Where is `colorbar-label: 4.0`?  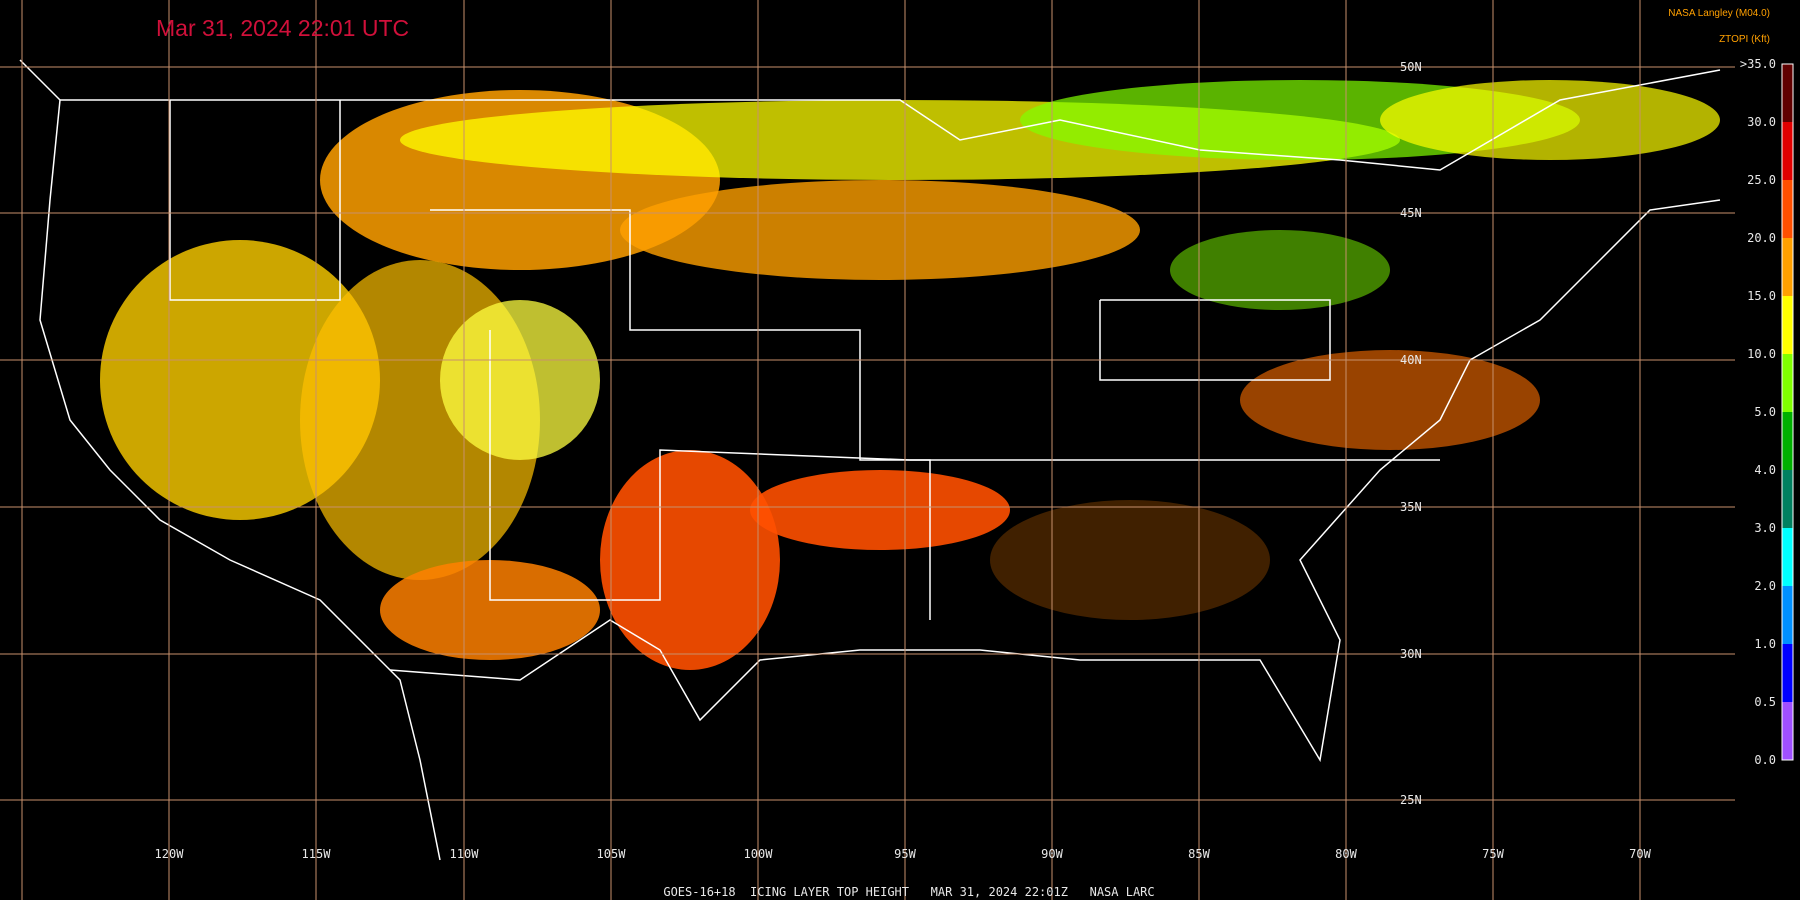
colorbar-label: 4.0 is located at coordinates (1765, 470).